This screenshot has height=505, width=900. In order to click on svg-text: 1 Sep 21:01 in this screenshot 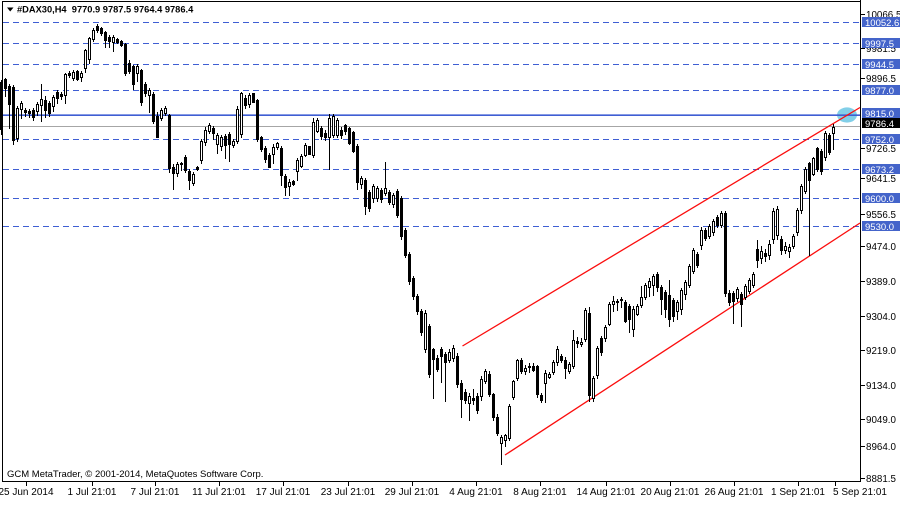, I will do `click(798, 492)`.